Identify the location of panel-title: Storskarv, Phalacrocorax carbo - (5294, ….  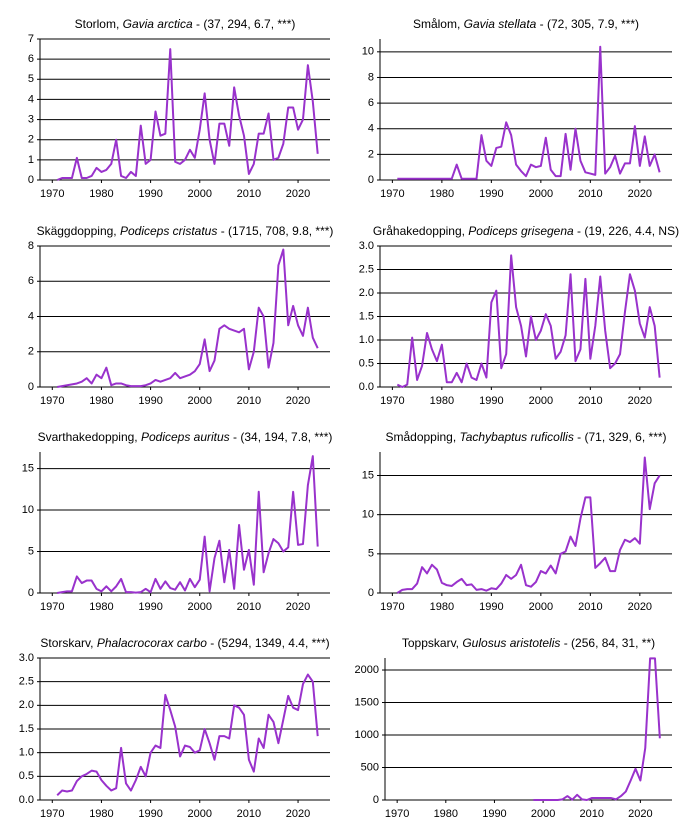
(184, 643).